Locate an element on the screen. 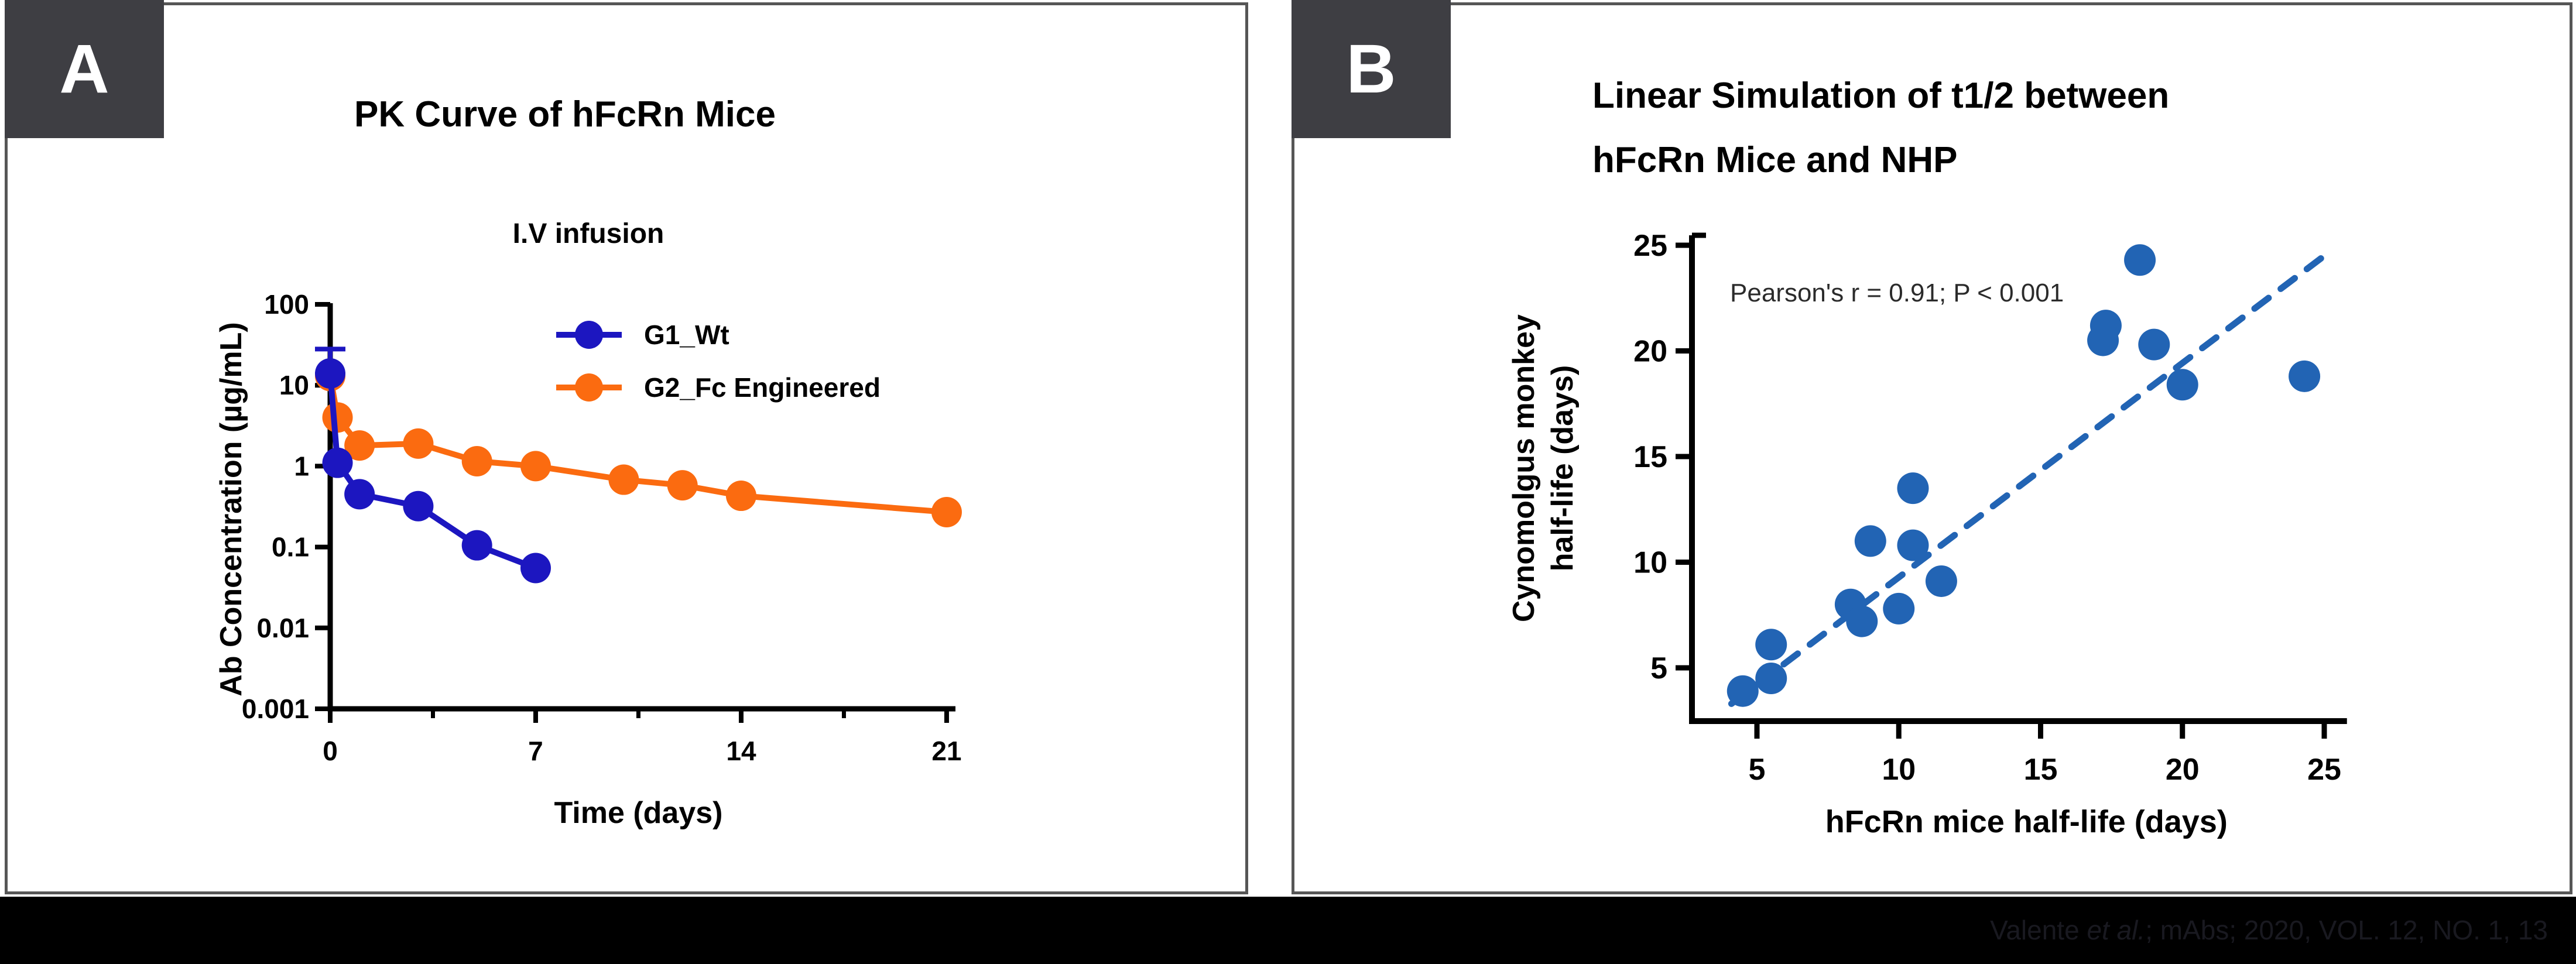 The width and height of the screenshot is (2576, 964). pk-y-tick-label: 0.01 is located at coordinates (282, 628).